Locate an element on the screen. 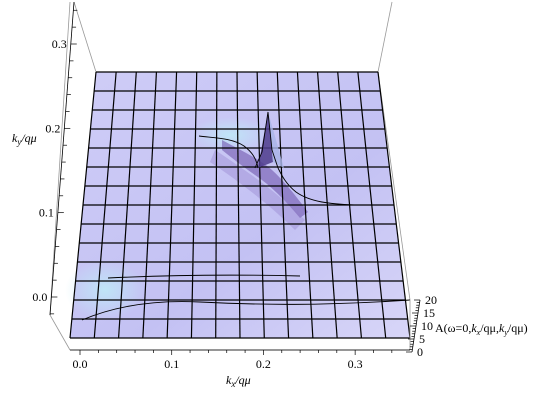 The image size is (545, 398). z-tick-label: 0 is located at coordinates (420, 352).